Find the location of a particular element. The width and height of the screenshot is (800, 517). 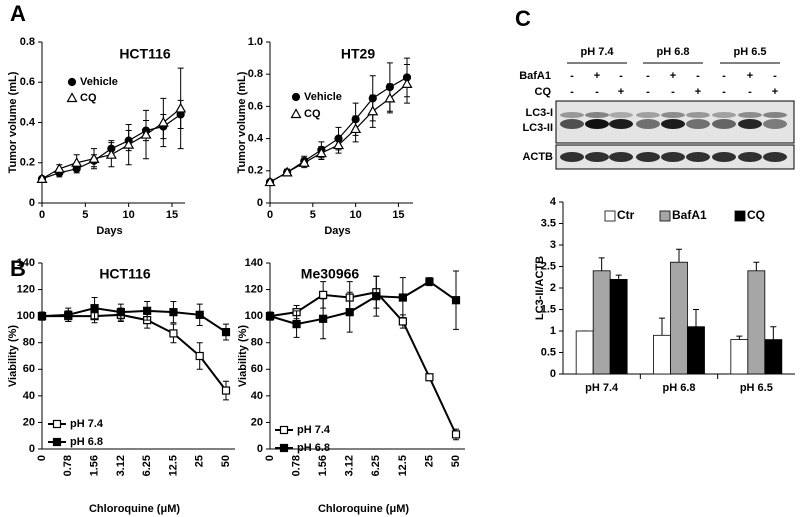

y-tick-label: 1 is located at coordinates (553, 331).